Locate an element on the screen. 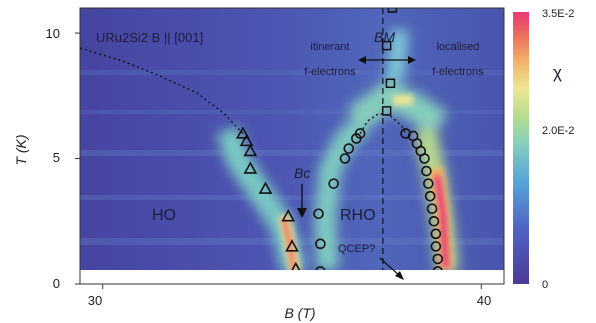 This screenshot has width=596, height=323. label-itinerant-1: itinerant is located at coordinates (329, 47).